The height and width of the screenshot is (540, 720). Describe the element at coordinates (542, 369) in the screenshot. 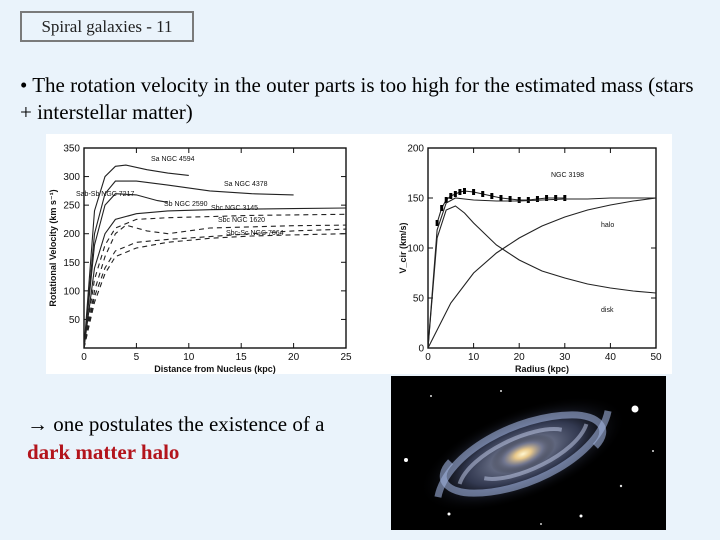

I see `x-axis-label: Radius (kpc)` at that location.